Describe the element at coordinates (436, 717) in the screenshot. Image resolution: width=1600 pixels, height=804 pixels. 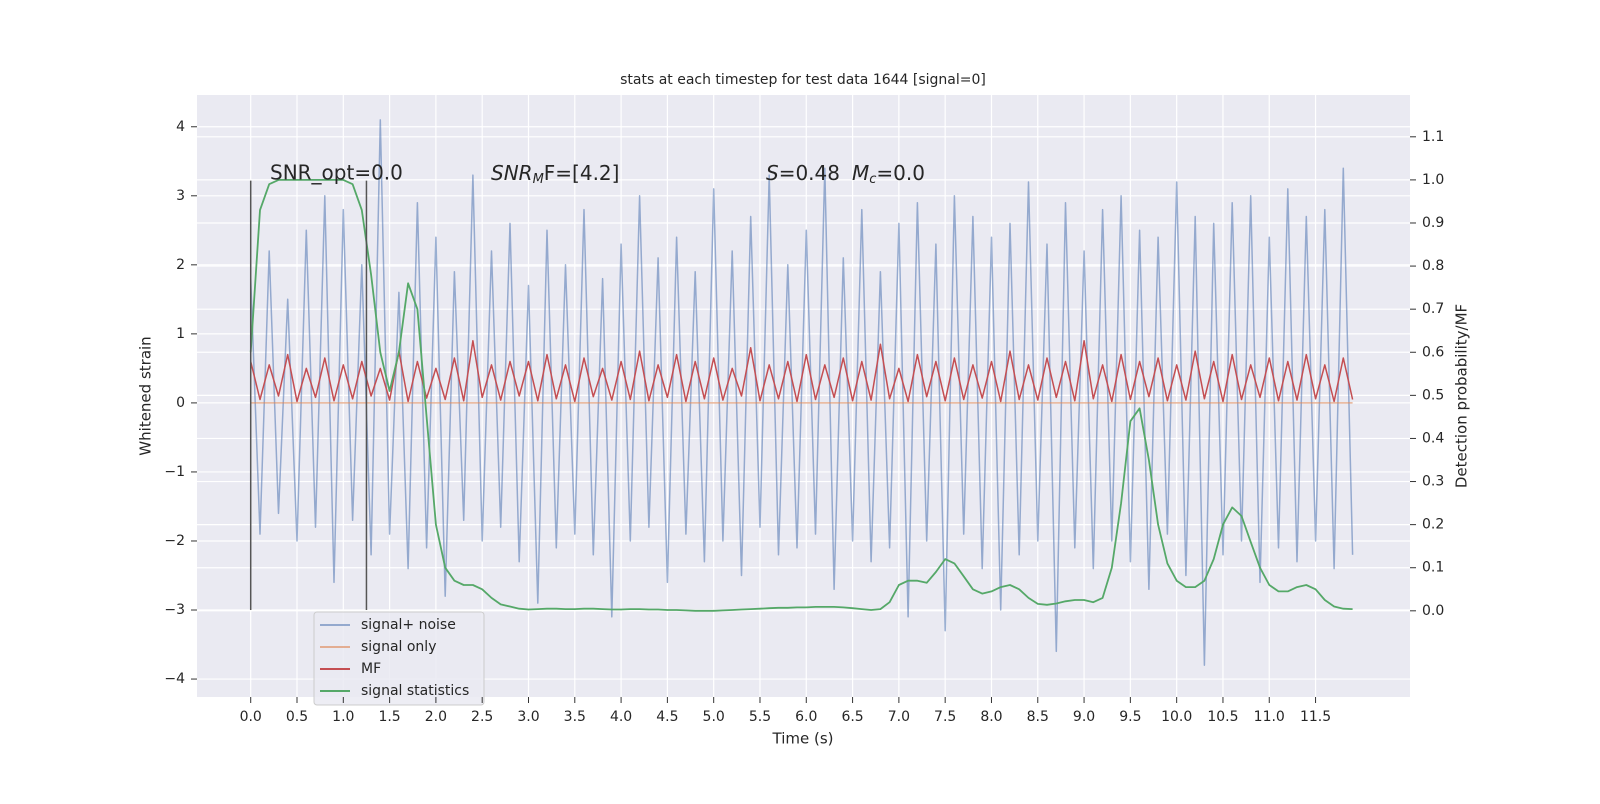
I see `x-tick-label: 2.0` at that location.